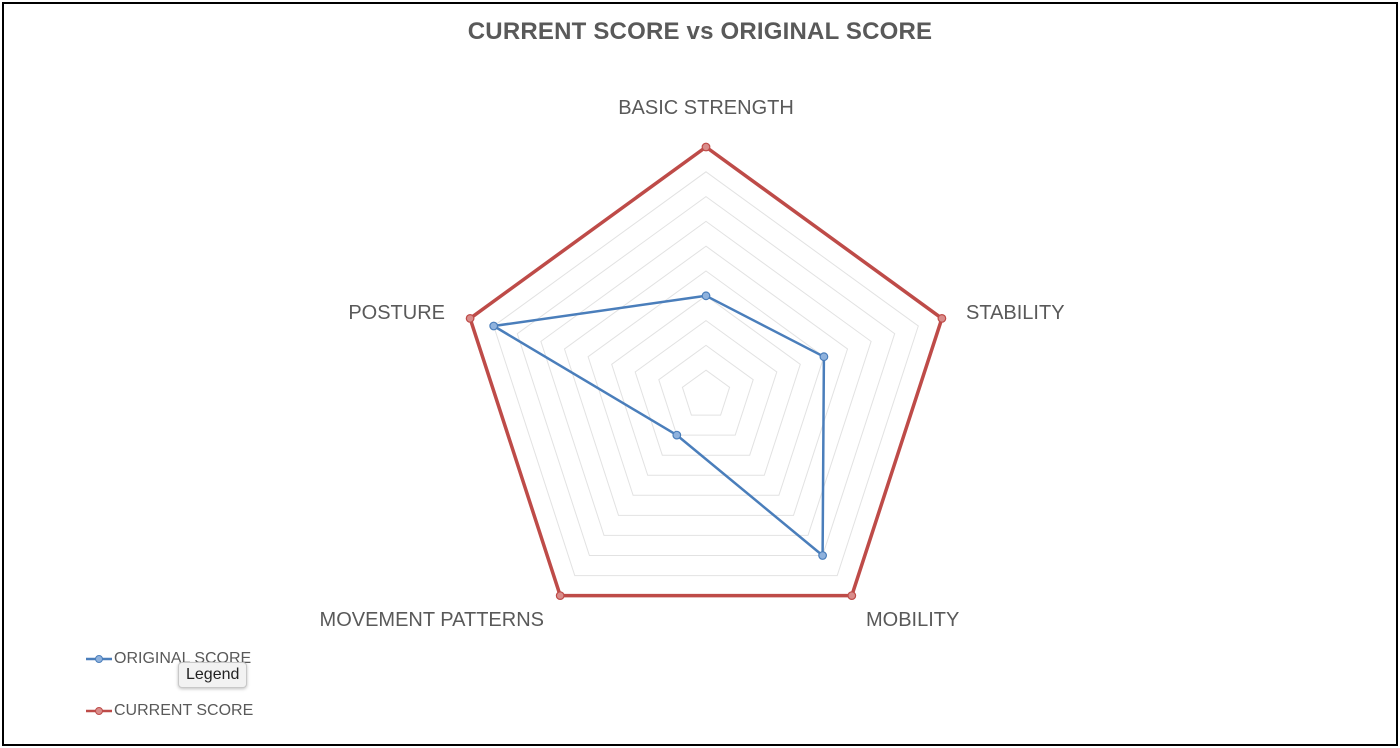 The image size is (1400, 748). I want to click on legend-marker-original-score, so click(99, 659).